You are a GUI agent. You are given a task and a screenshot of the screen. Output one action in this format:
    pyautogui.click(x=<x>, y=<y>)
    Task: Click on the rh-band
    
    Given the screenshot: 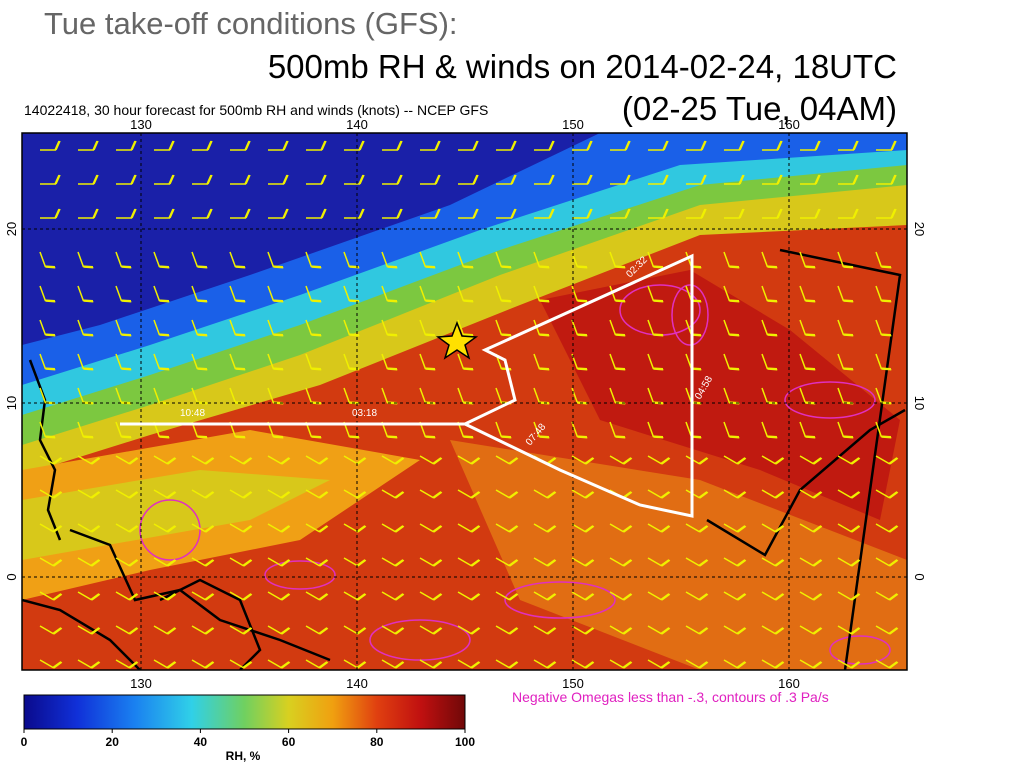 What is the action you would take?
    pyautogui.click(x=678, y=555)
    